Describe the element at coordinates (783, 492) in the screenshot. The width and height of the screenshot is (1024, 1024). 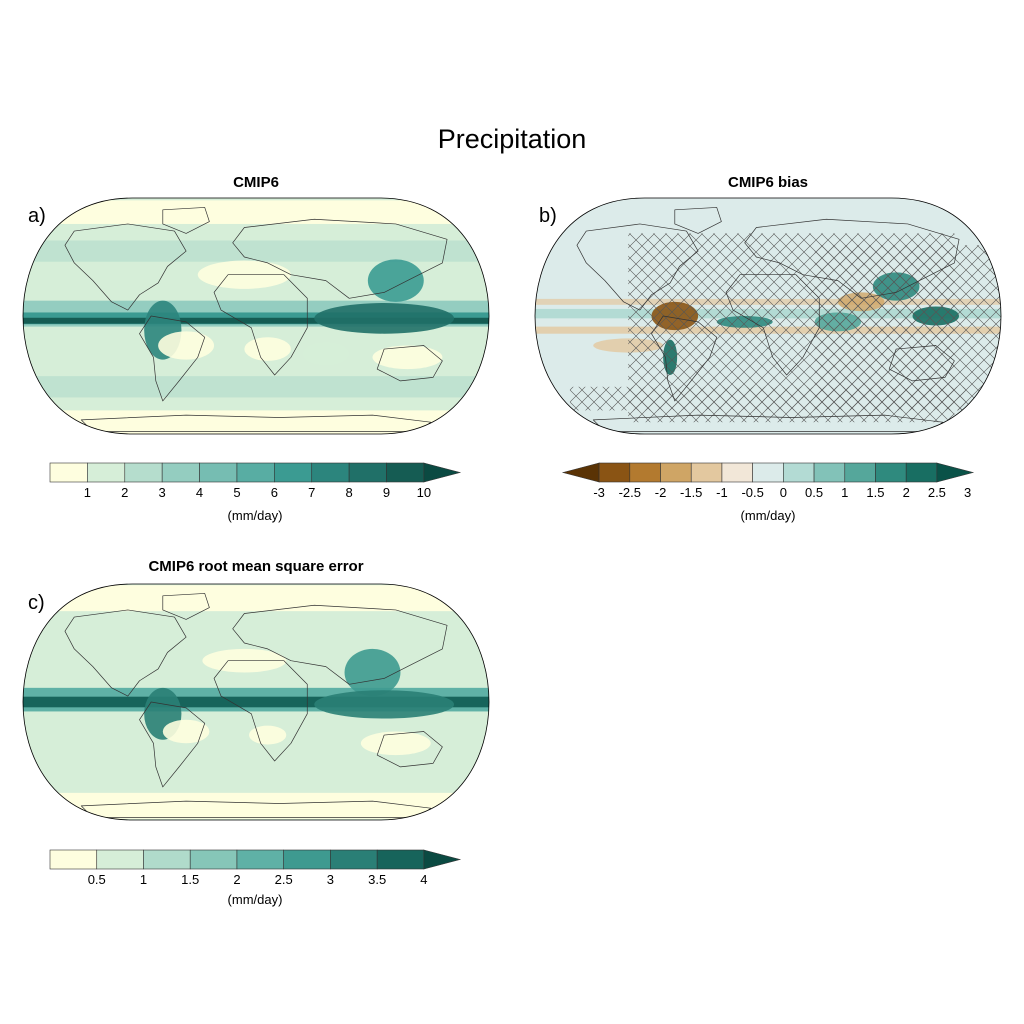
I see `panel-b-colorbar-tick: 0` at that location.